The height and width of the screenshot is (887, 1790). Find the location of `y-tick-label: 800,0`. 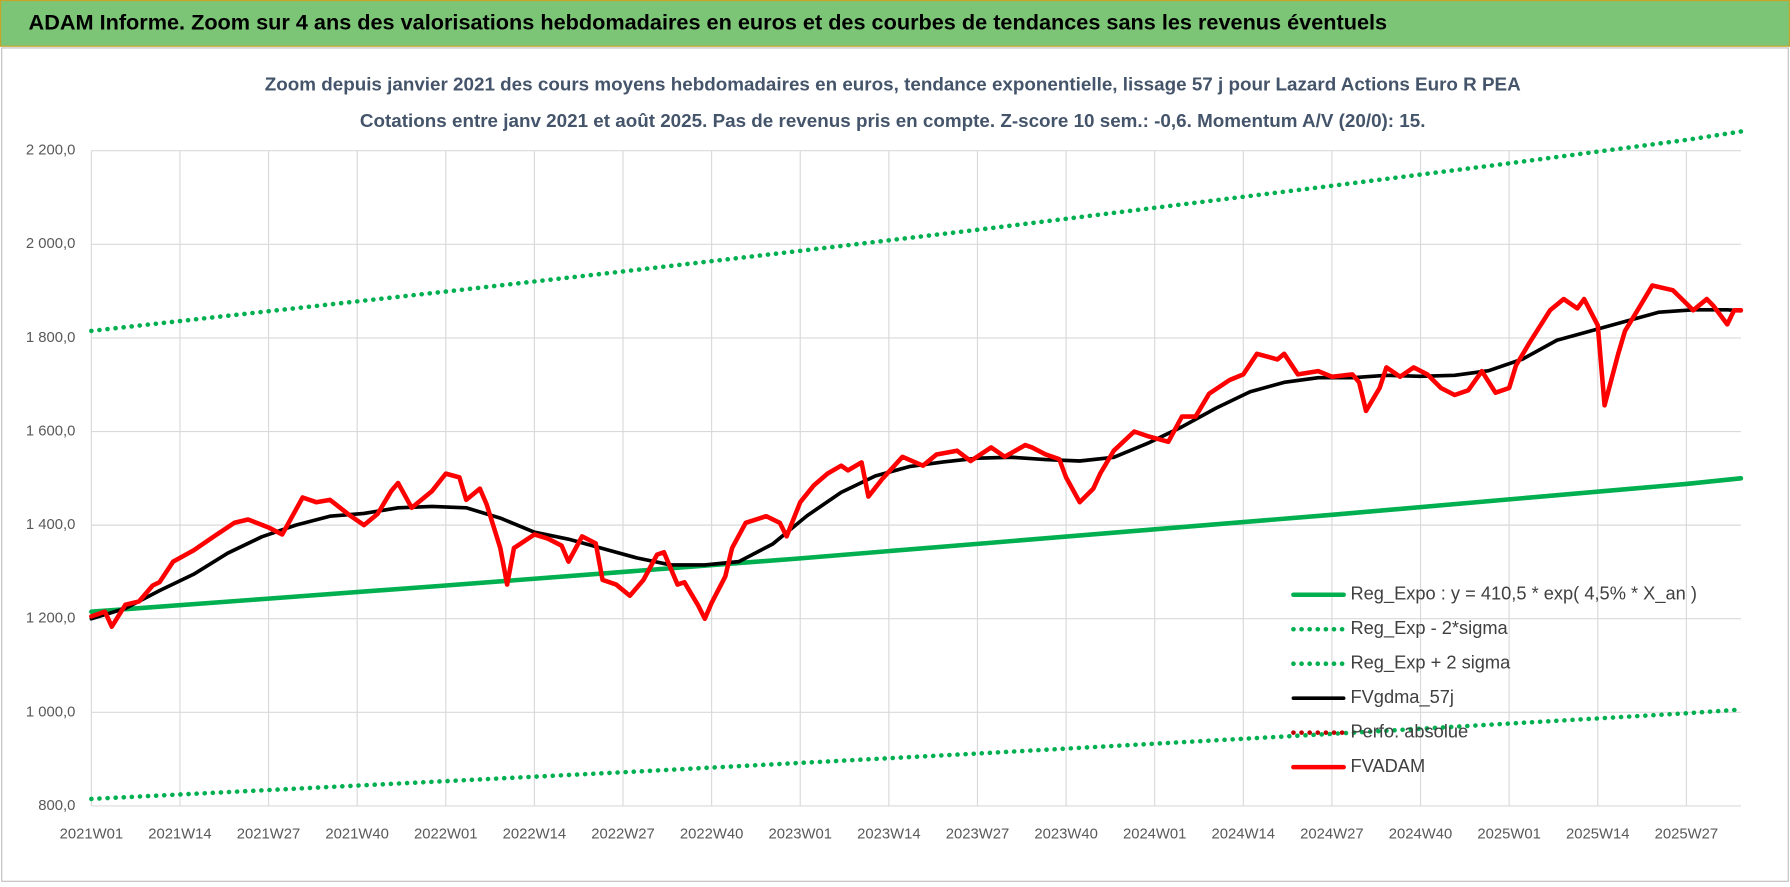

y-tick-label: 800,0 is located at coordinates (56, 806).